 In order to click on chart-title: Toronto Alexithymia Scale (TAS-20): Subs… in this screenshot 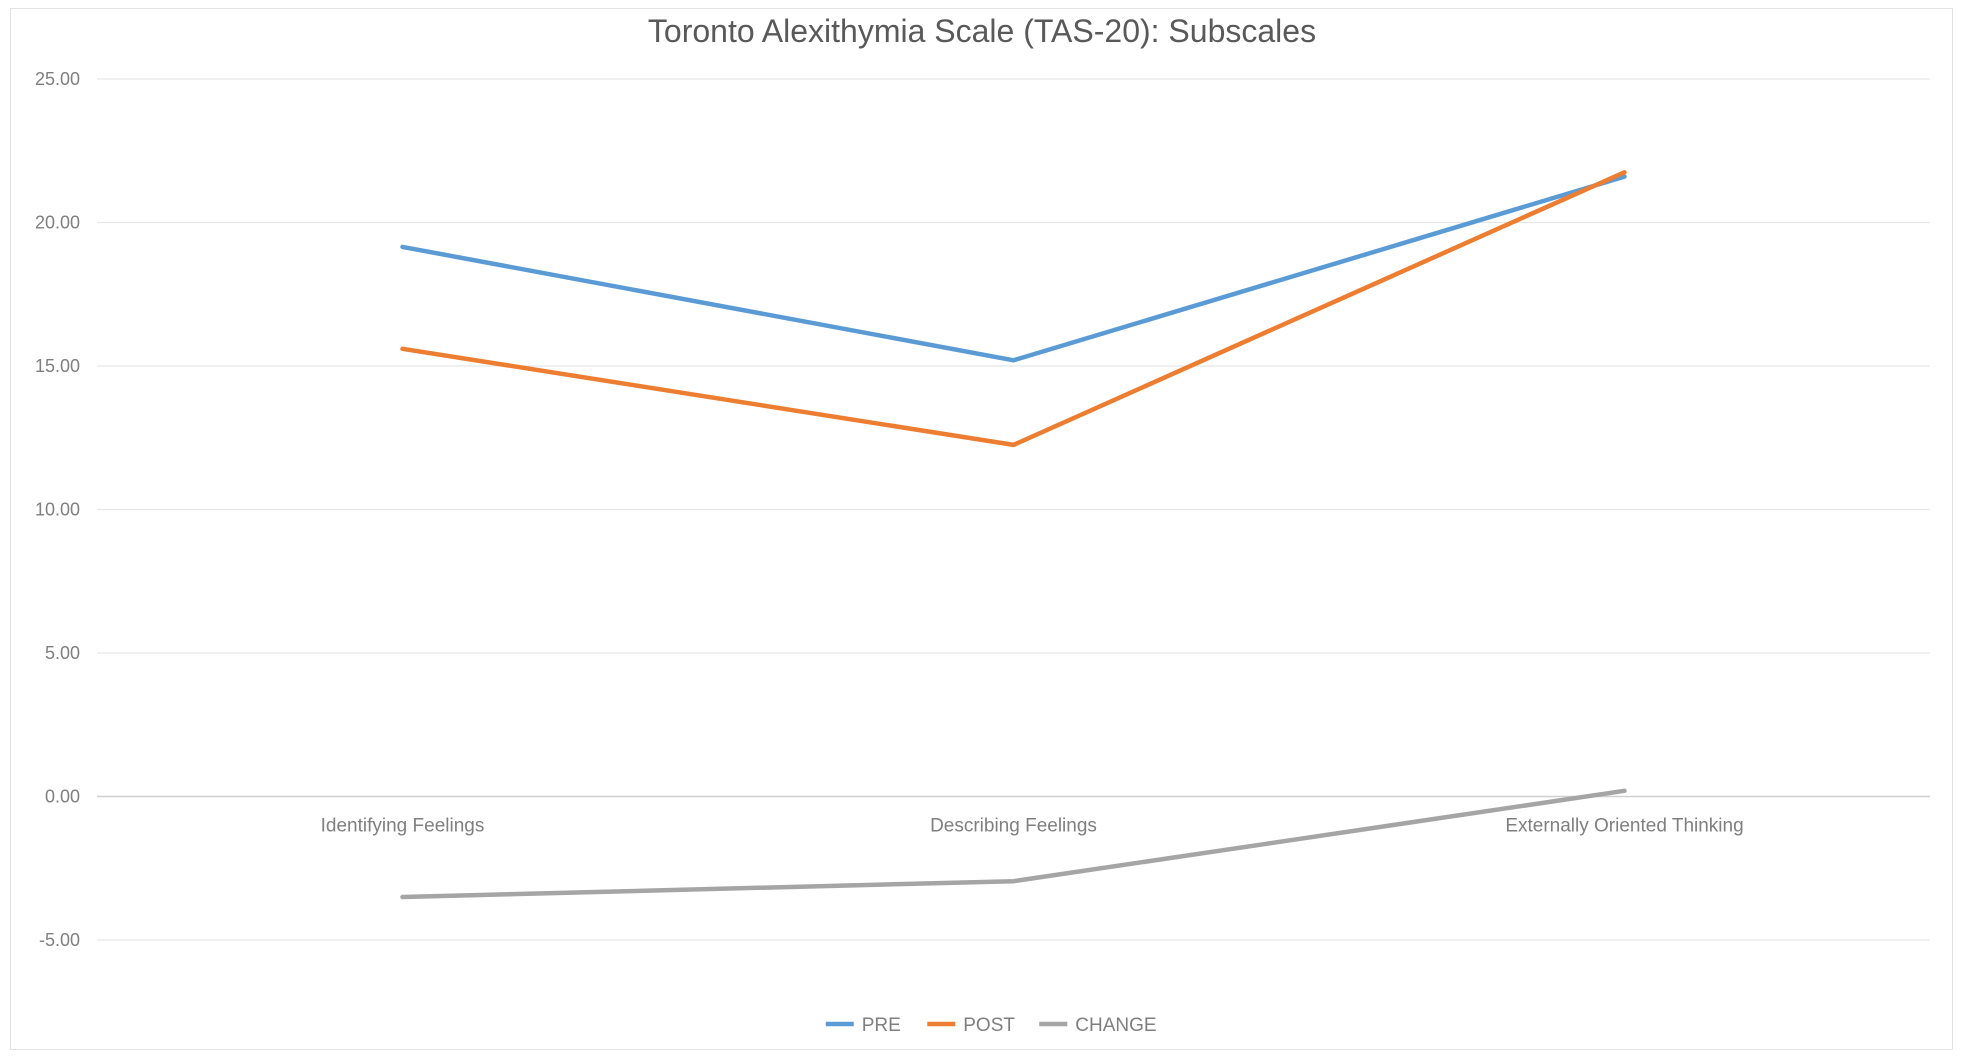, I will do `click(982, 31)`.